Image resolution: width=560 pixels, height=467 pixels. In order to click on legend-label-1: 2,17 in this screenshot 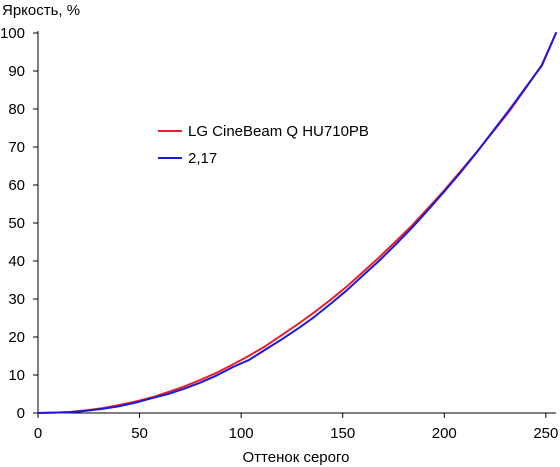, I will do `click(202, 158)`.